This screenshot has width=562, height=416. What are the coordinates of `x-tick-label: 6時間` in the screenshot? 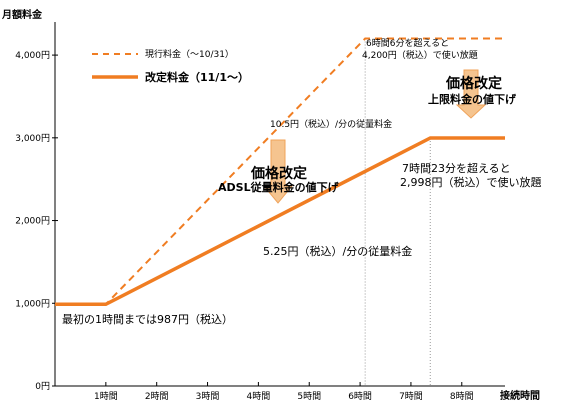 It's located at (360, 396).